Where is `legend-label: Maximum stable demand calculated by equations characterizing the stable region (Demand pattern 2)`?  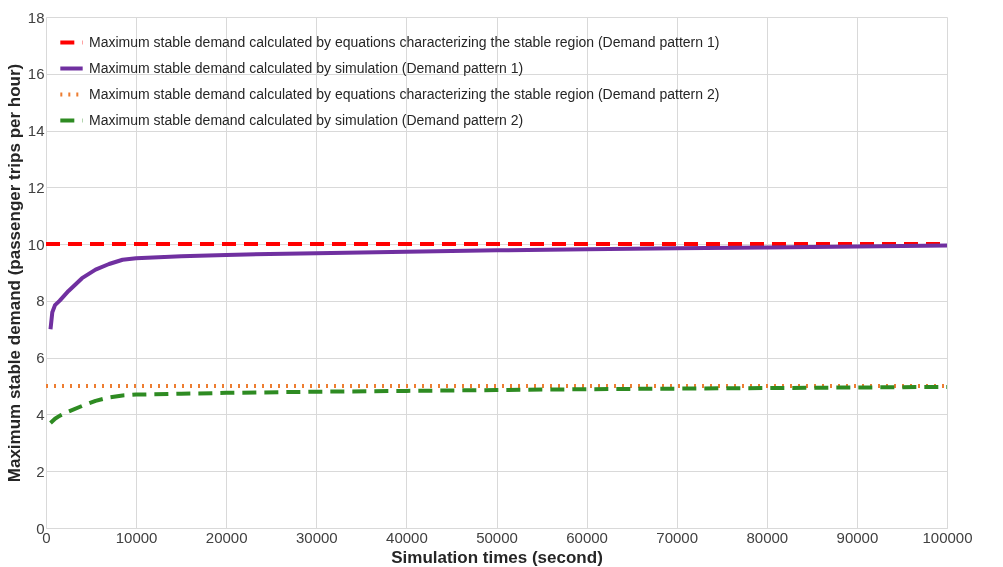
legend-label: Maximum stable demand calculated by equations characterizing the stable region (Demand pattern 2) is located at coordinates (404, 93).